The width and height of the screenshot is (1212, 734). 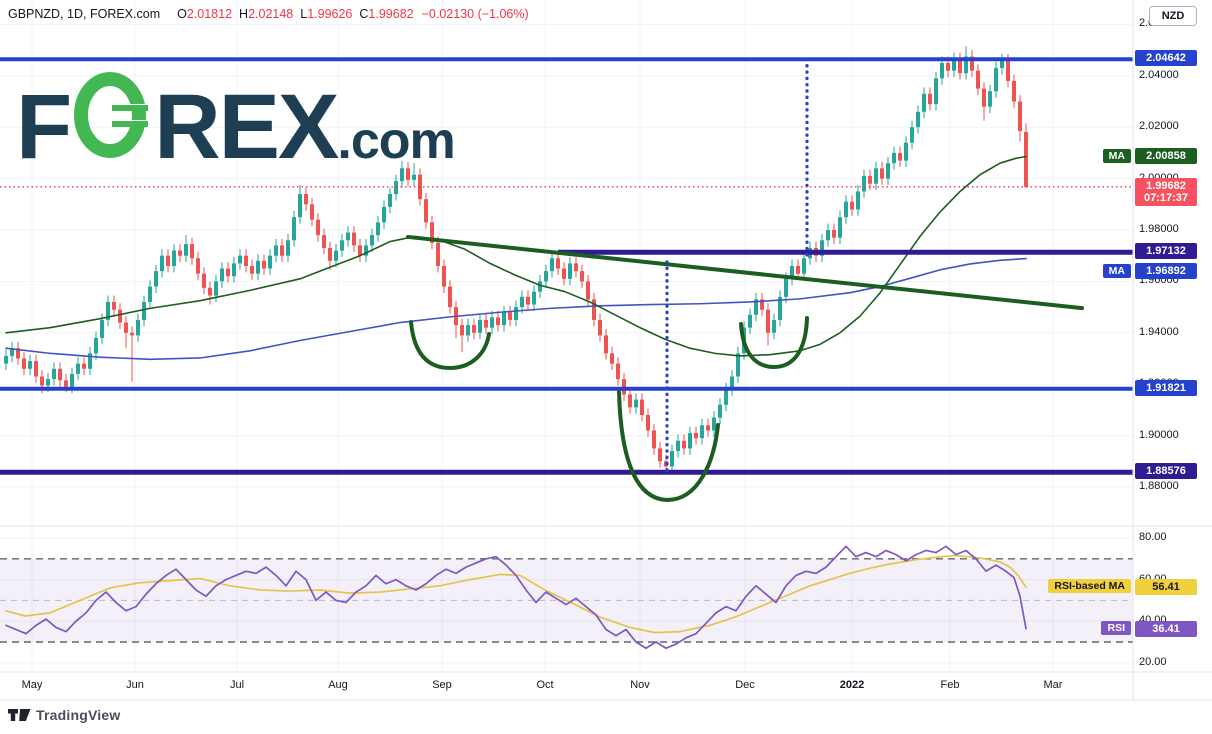 I want to click on tradingview-logo-text: TradingView, so click(x=78, y=715).